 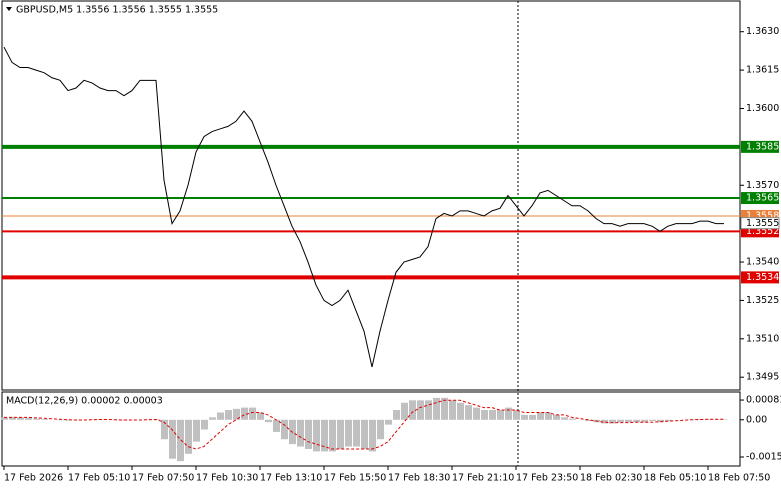 I want to click on bid-label: 1.3555, so click(x=762, y=223).